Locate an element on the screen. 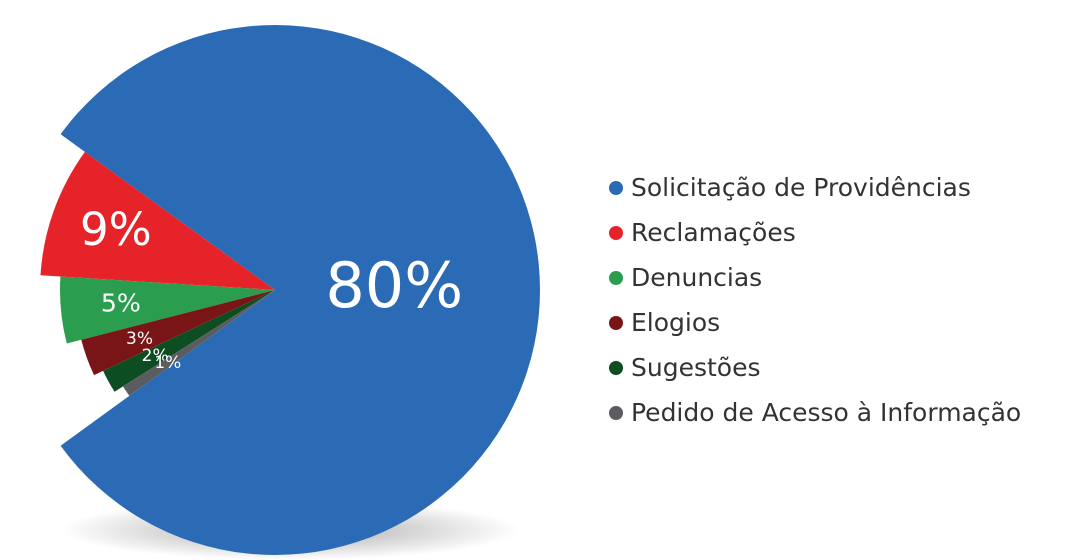  slice-label: 2% is located at coordinates (155, 356).